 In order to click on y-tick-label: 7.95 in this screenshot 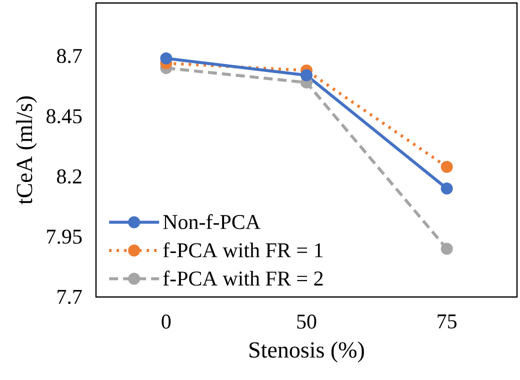, I will do `click(64, 237)`.